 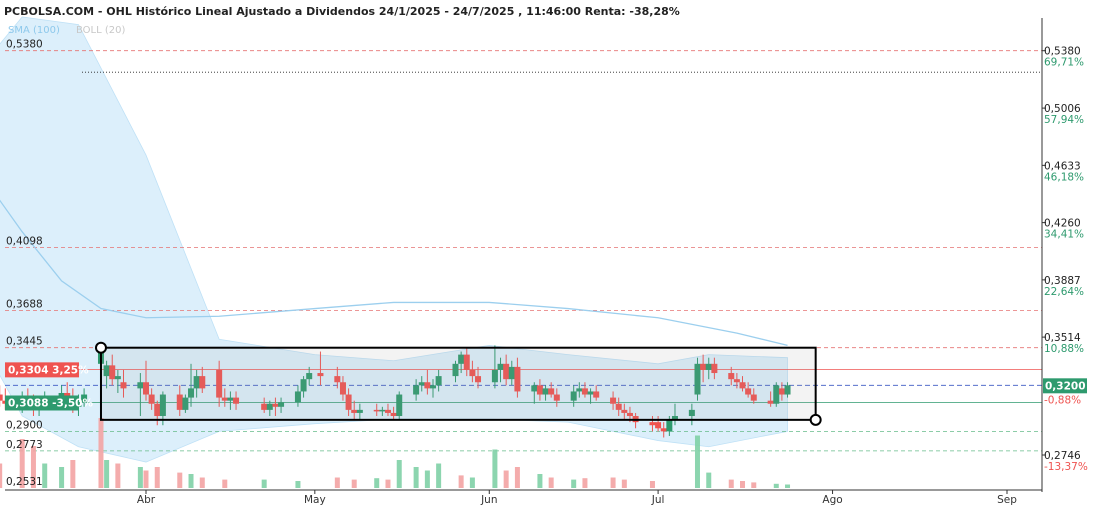 What do you see at coordinates (24, 241) in the screenshot?
I see `left-level-label: 0,4098` at bounding box center [24, 241].